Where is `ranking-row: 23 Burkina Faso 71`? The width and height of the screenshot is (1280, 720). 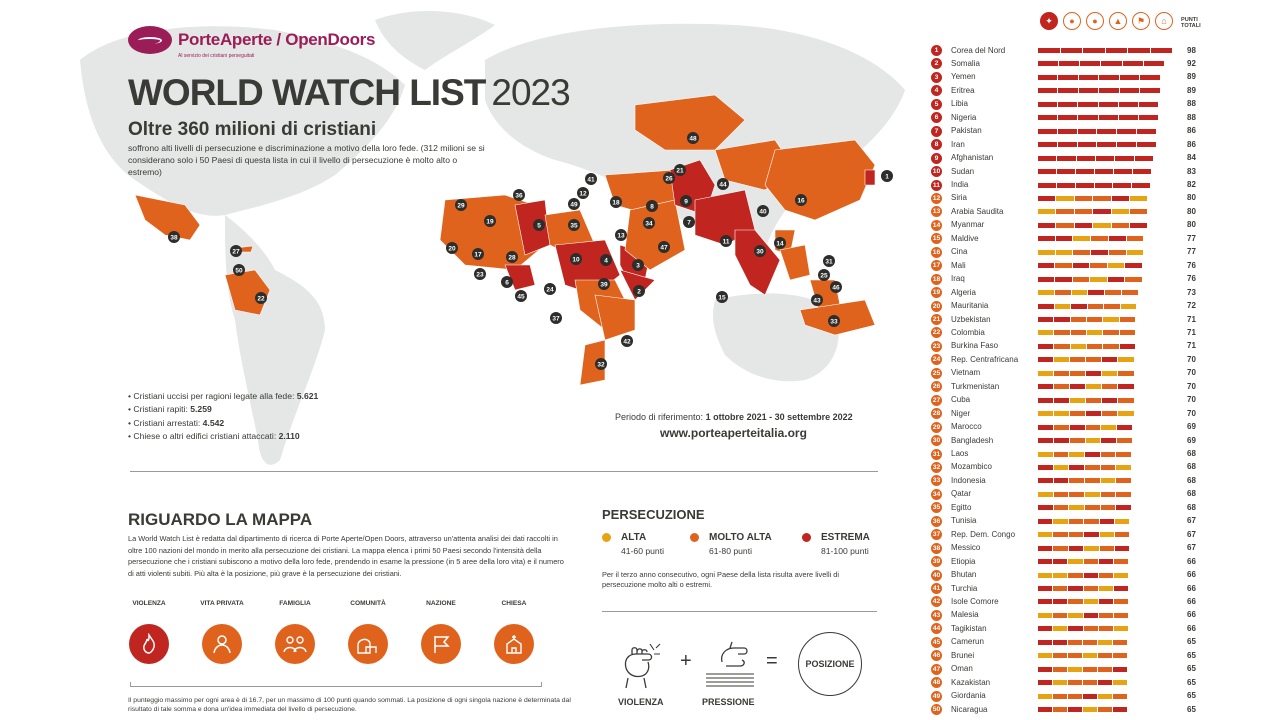 ranking-row: 23 Burkina Faso 71 is located at coordinates (1065, 346).